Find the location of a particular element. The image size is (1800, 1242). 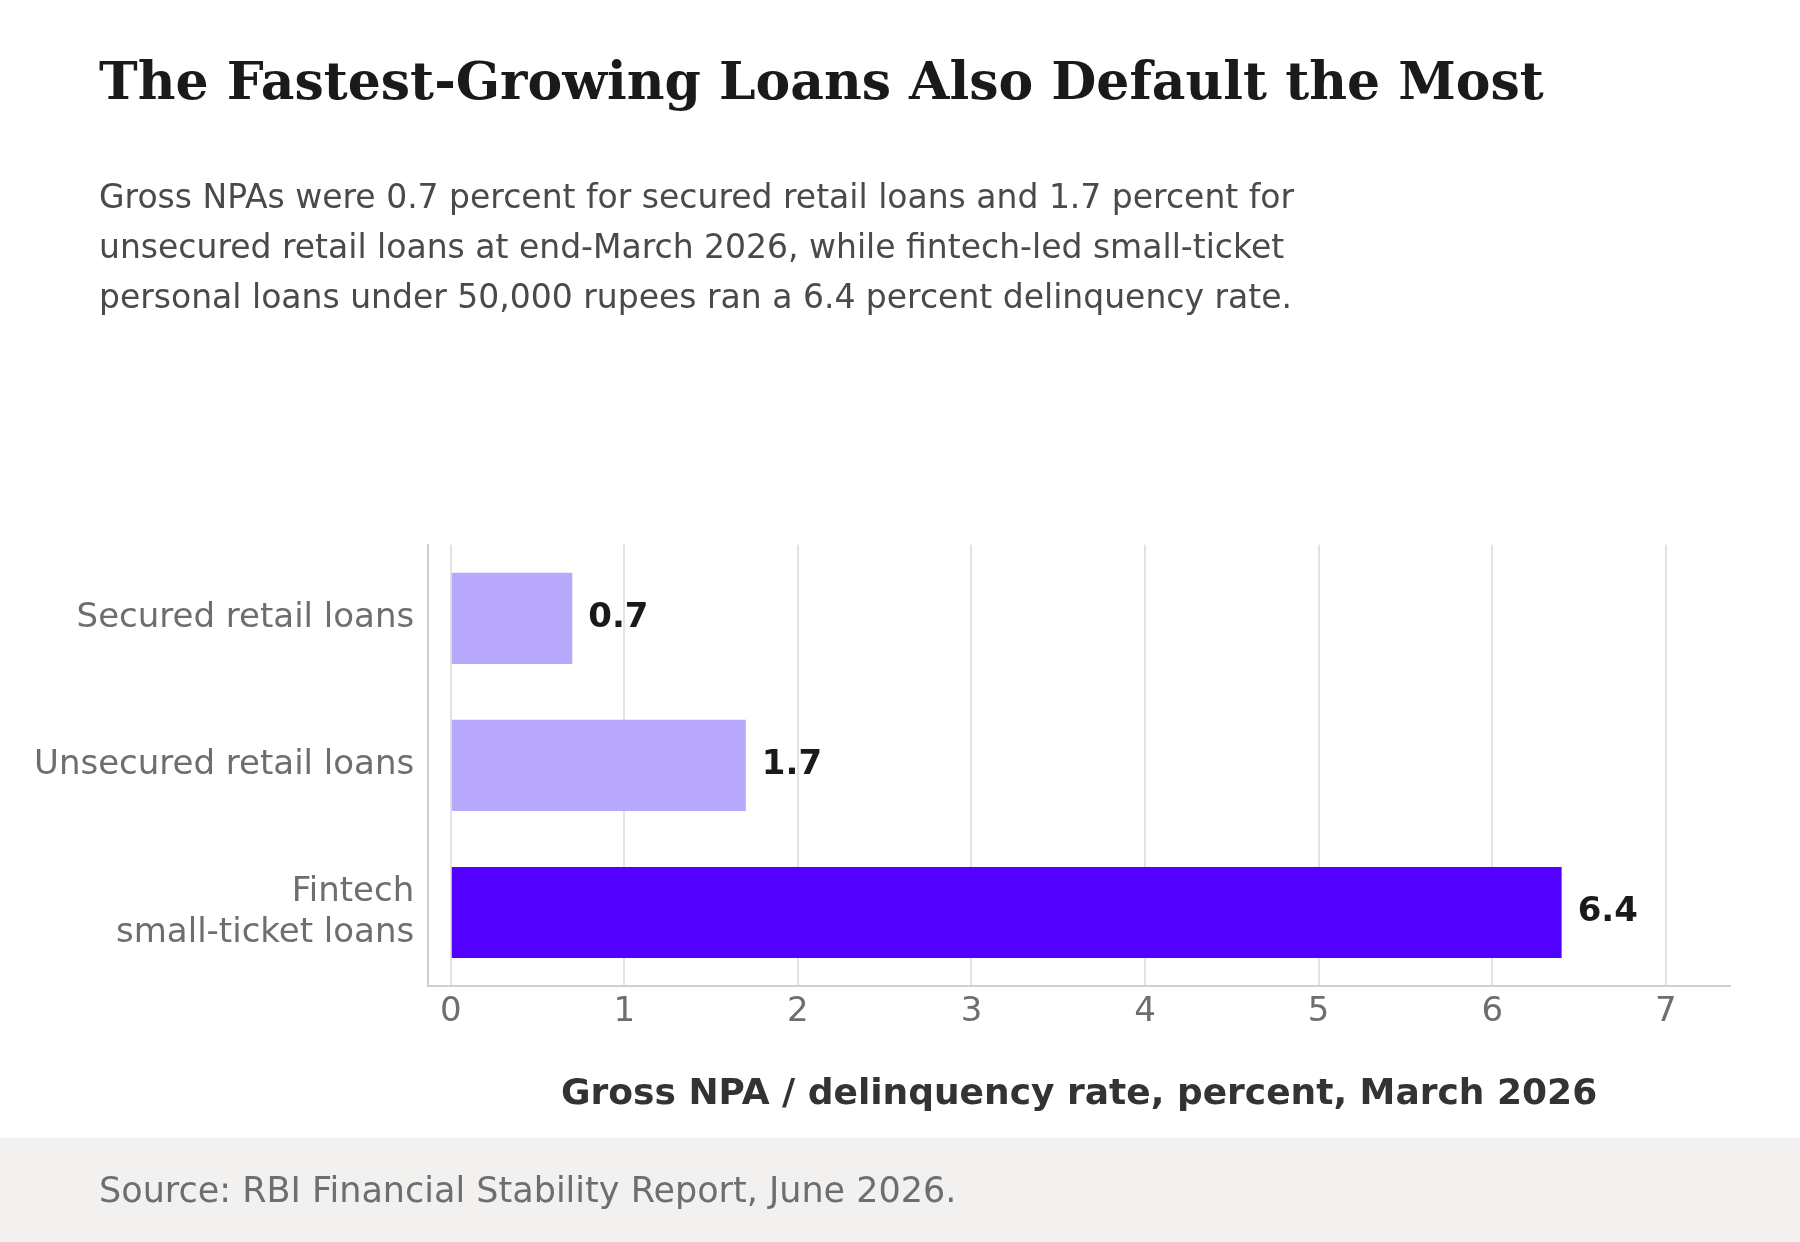

data-label: 6.4 is located at coordinates (1607, 909).